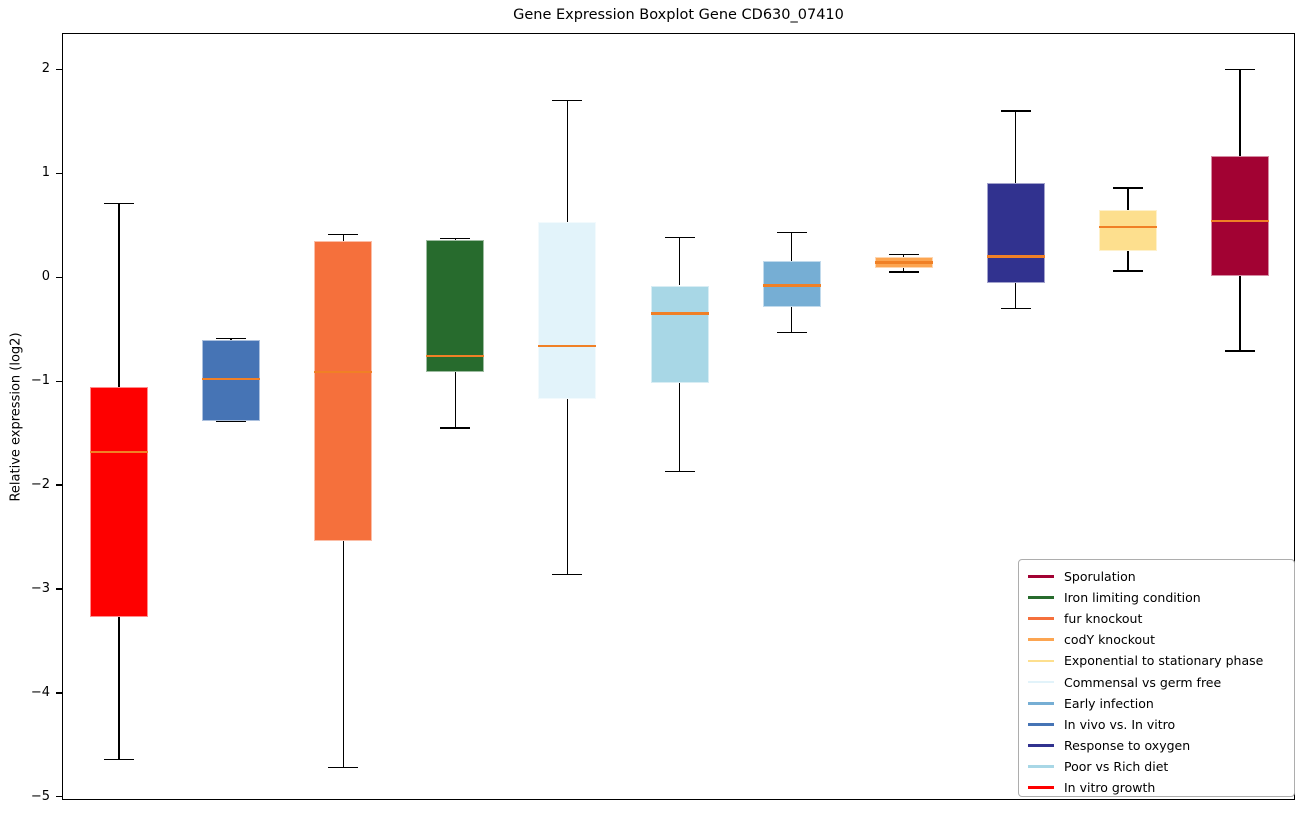  I want to click on legend-label: Response to oxygen, so click(1127, 745).